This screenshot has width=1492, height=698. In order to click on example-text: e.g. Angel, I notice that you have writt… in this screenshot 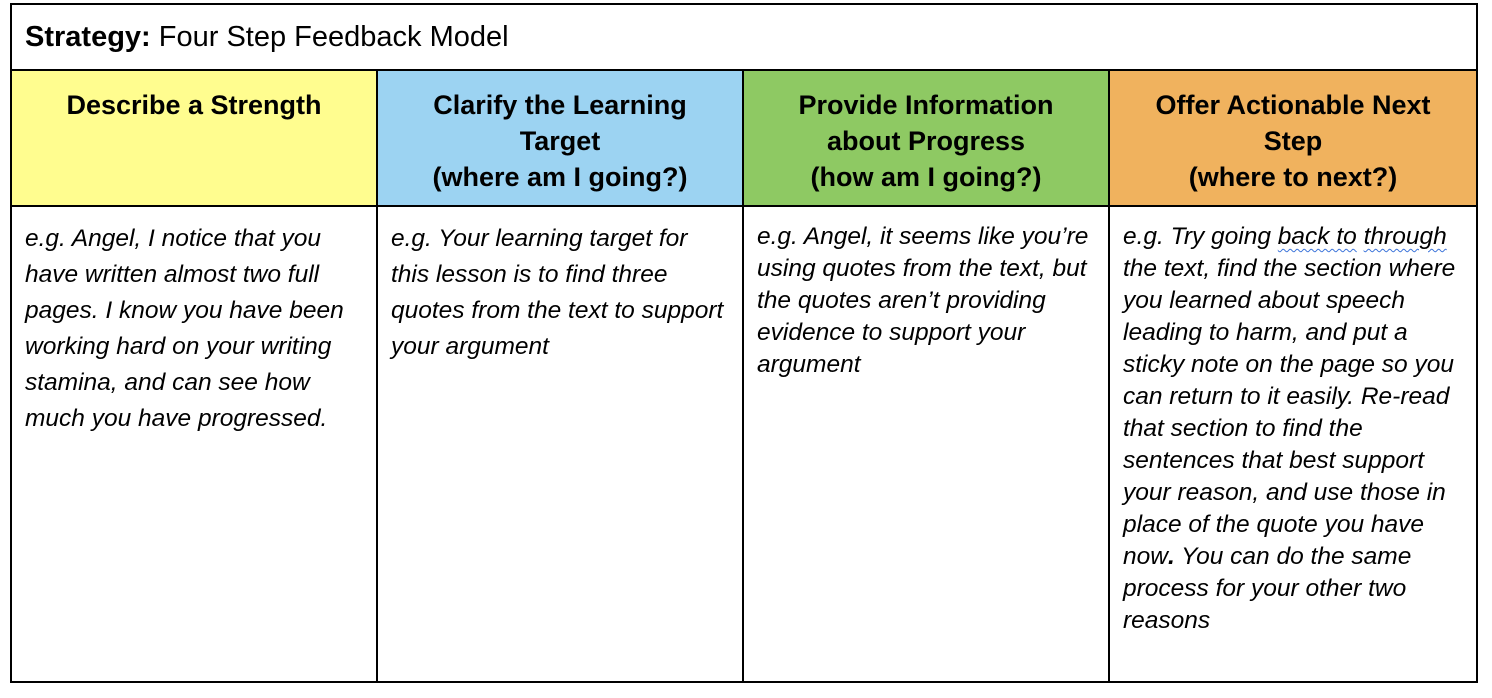, I will do `click(184, 328)`.